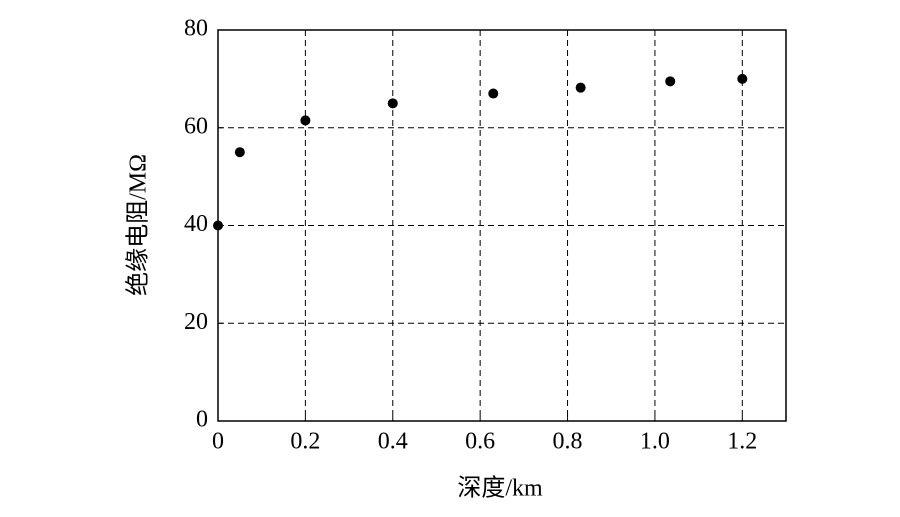  I want to click on y-tick-label: 20, so click(196, 322).